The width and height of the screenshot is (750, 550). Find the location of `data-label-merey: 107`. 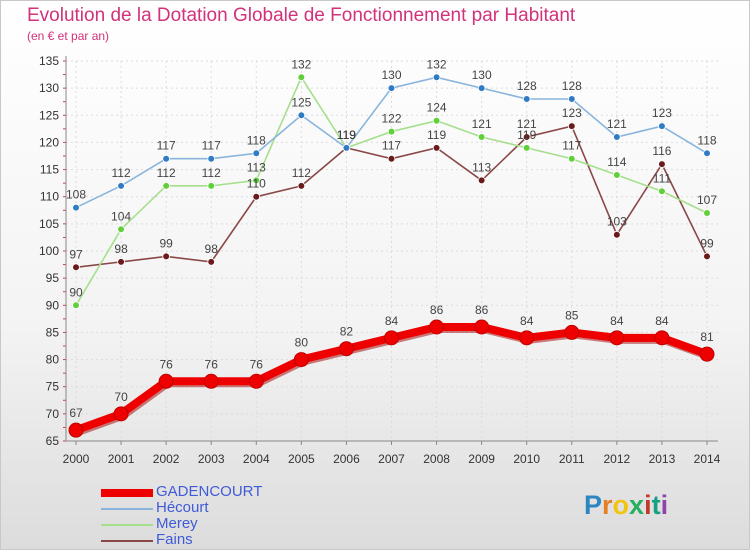

data-label-merey: 107 is located at coordinates (707, 200).